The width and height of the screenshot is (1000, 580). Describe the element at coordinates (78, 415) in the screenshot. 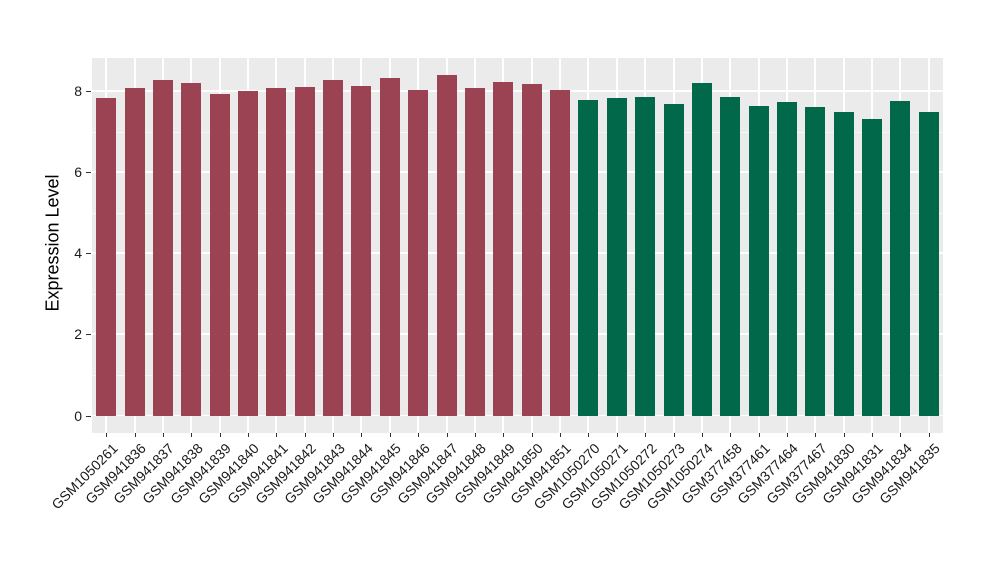

I see `y-tick-label: 0` at that location.